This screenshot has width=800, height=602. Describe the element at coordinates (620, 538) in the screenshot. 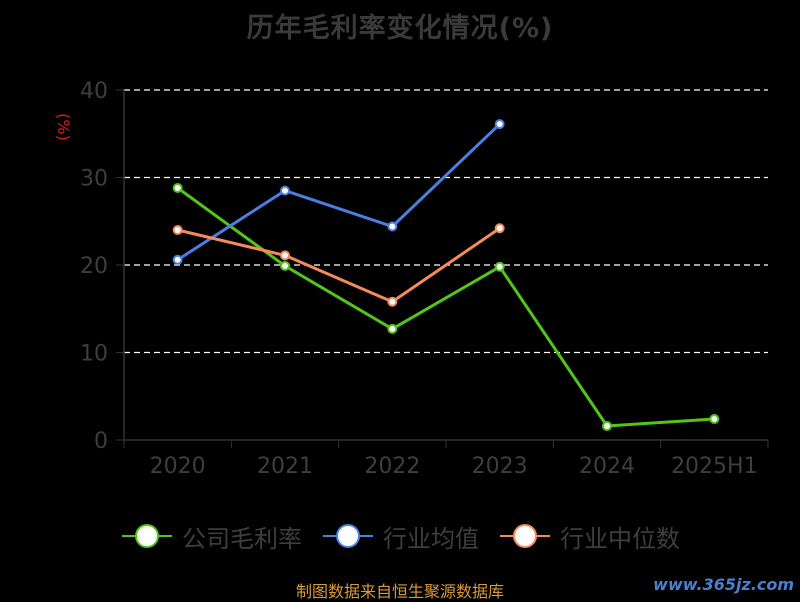

I see `legend-label: 行业中位数` at that location.